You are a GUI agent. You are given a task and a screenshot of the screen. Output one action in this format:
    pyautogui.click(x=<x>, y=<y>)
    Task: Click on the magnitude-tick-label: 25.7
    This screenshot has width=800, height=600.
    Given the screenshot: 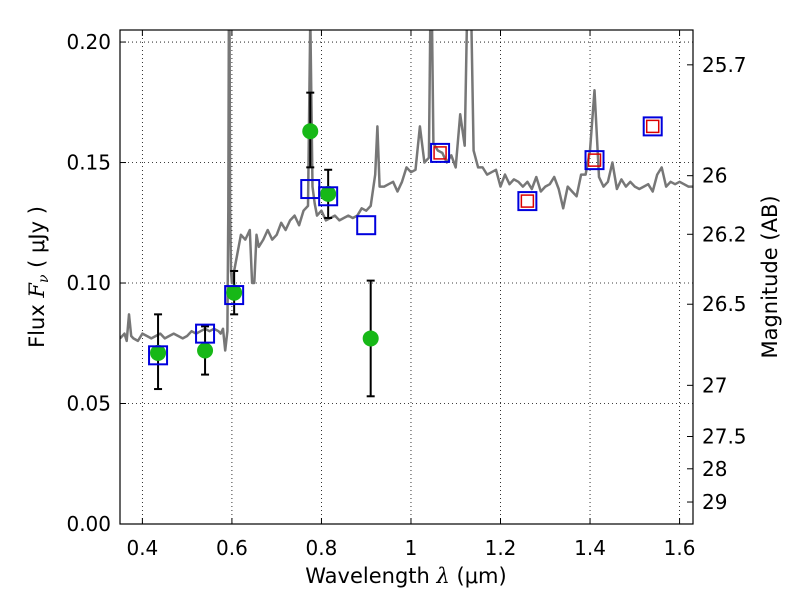 What is the action you would take?
    pyautogui.click(x=724, y=65)
    